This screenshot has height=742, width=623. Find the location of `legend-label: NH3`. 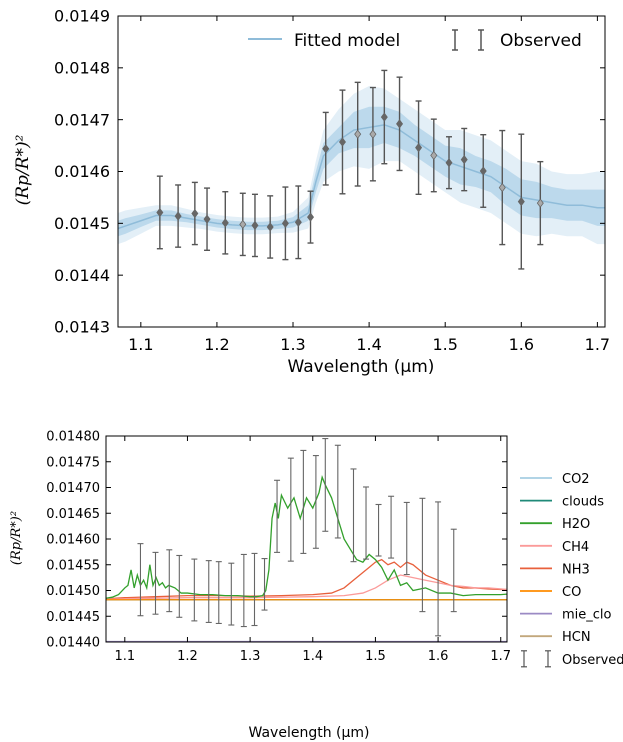

legend-label: NH3 is located at coordinates (576, 569).